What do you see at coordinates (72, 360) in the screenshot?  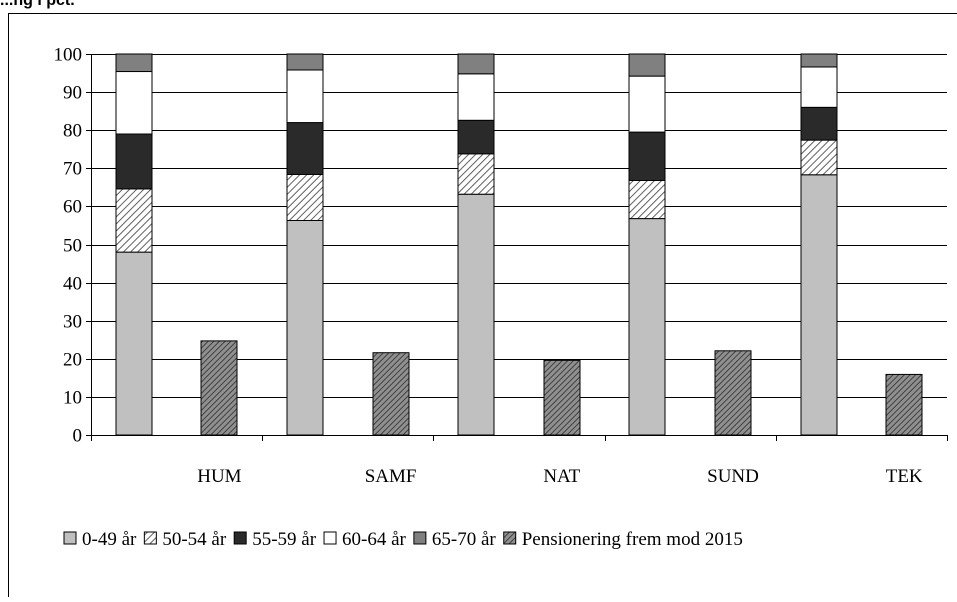 I see `y-tick-label: 20` at bounding box center [72, 360].